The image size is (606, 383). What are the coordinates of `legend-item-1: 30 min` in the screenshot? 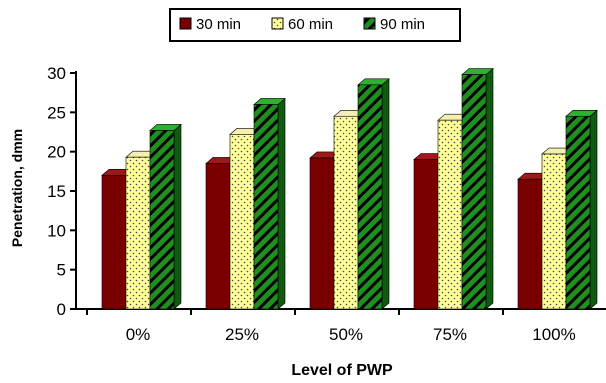 It's located at (210, 24).